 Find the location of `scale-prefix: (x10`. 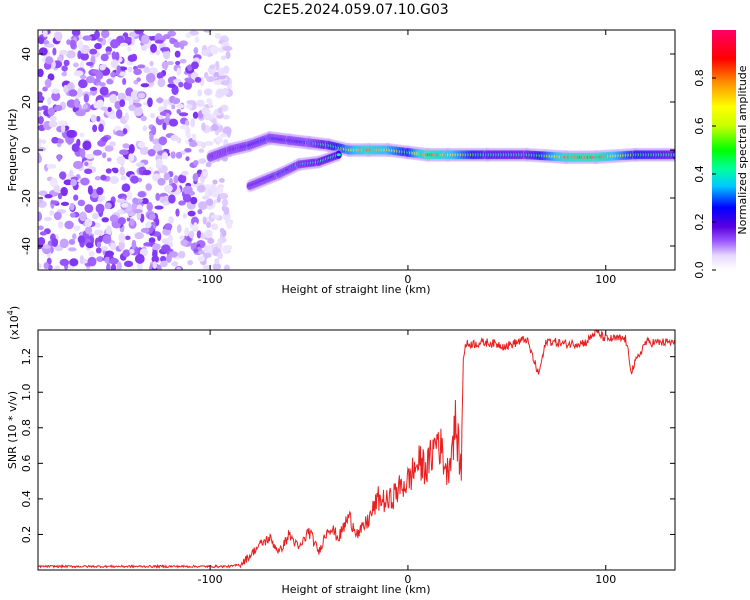

scale-prefix: (x10 is located at coordinates (14, 327).